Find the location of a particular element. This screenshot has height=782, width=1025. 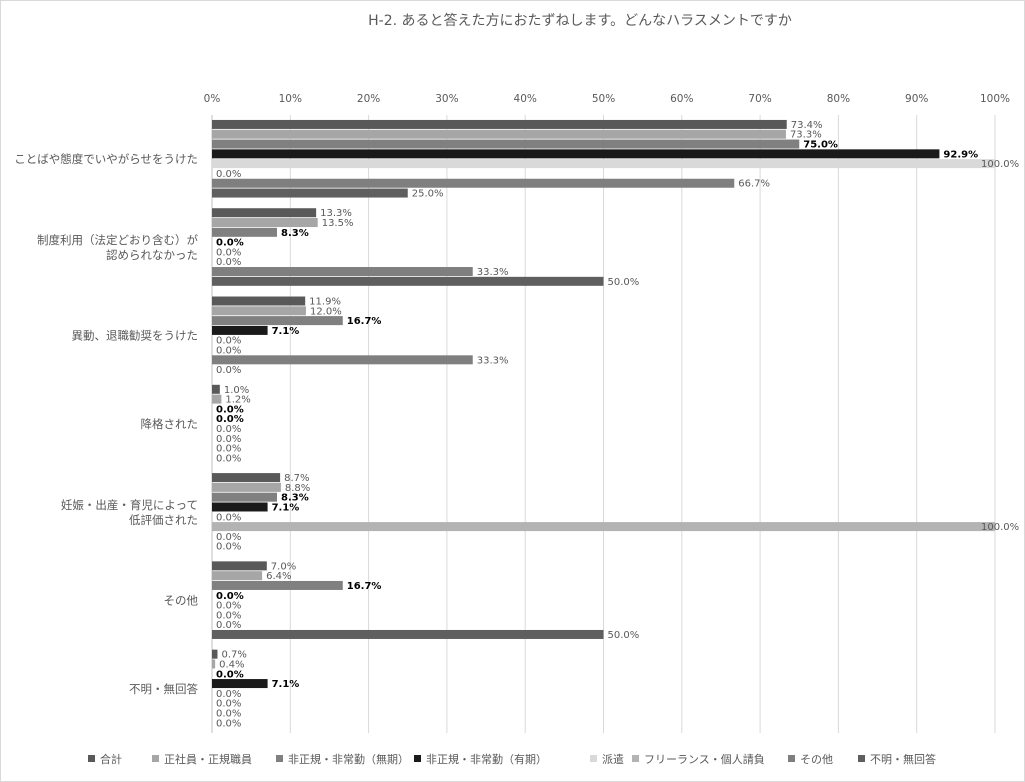

x-axis-ticks: 0% 10% 20% 30% 40% 50% 60% 70% 80% 90% 100% is located at coordinates (607, 99).